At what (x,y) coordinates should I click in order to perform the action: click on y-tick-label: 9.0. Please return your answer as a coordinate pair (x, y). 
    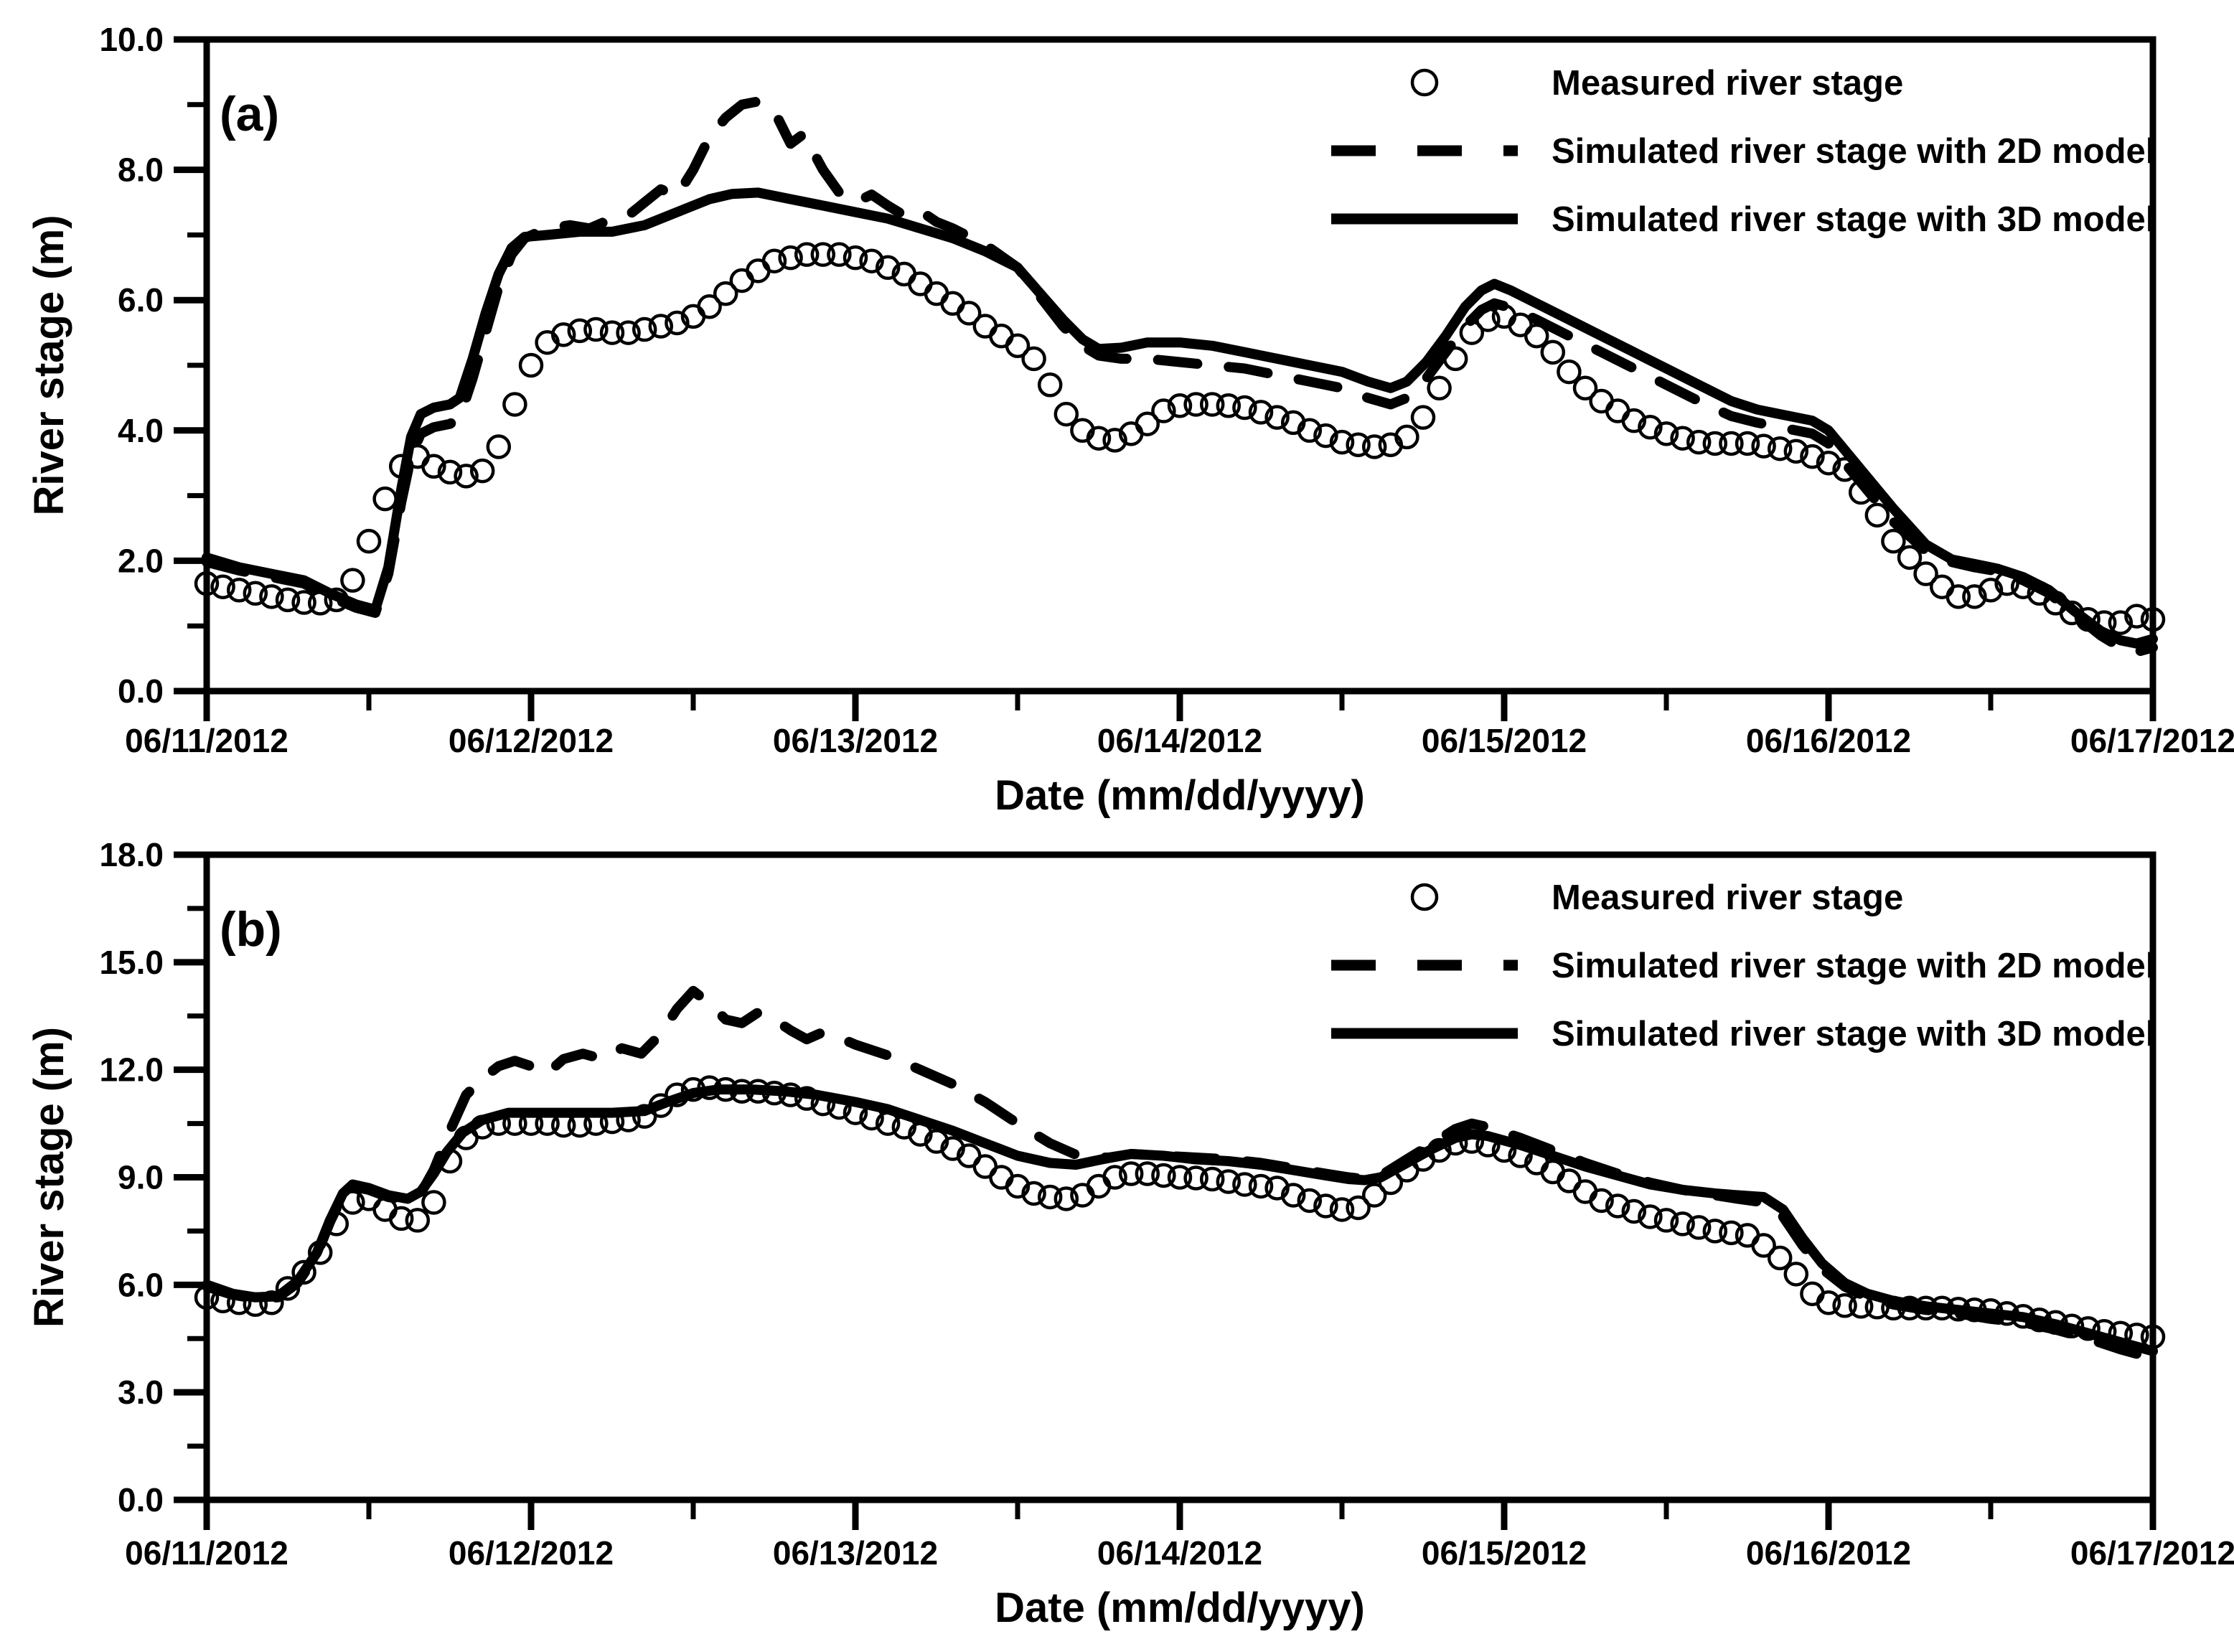
    Looking at the image, I should click on (141, 1177).